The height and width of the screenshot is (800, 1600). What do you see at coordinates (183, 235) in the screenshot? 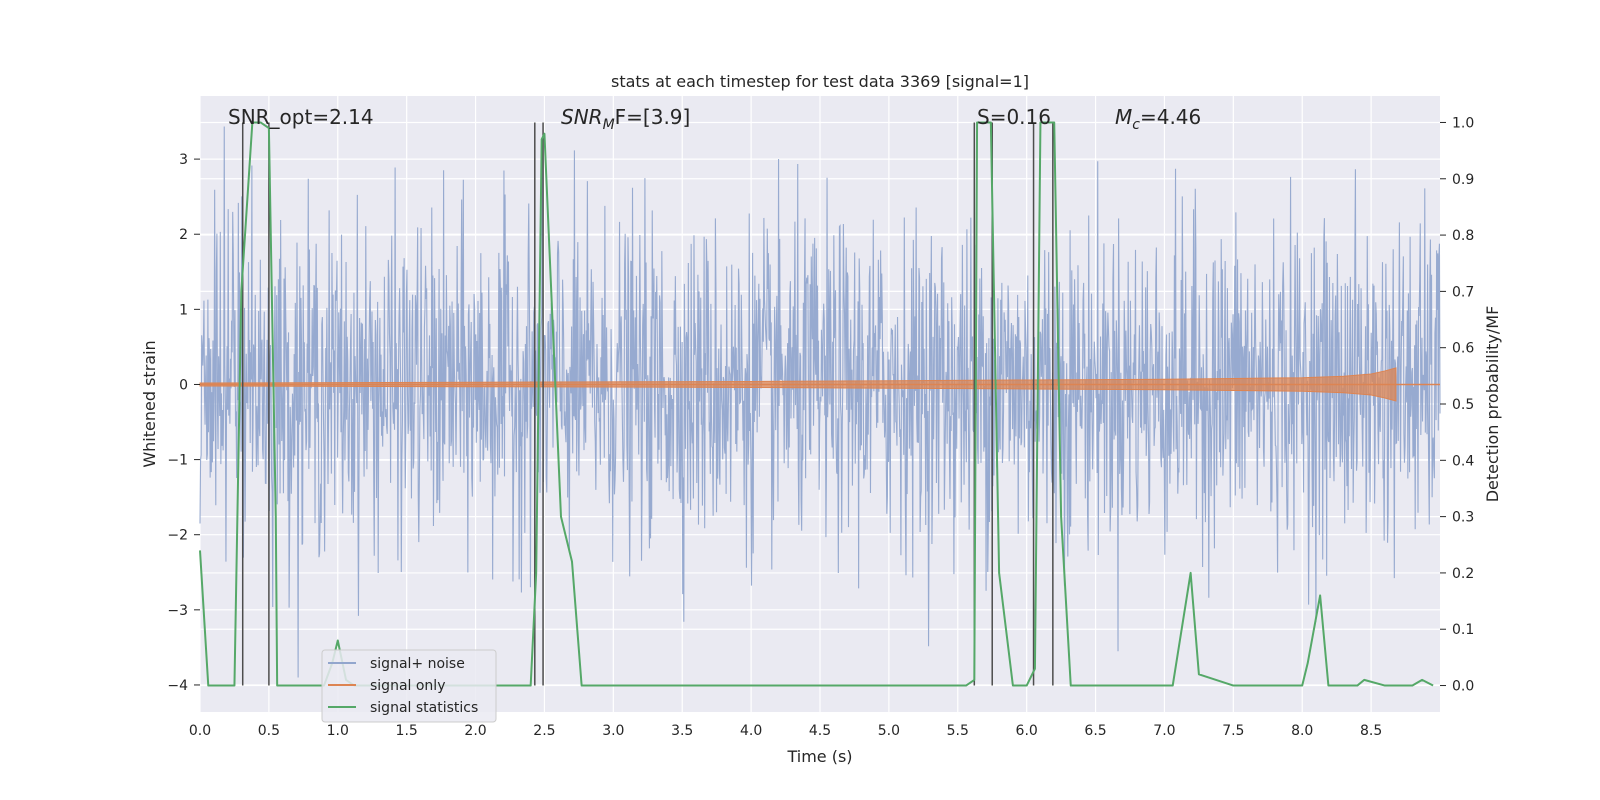
I see `y-tick-label-left: 2` at bounding box center [183, 235].